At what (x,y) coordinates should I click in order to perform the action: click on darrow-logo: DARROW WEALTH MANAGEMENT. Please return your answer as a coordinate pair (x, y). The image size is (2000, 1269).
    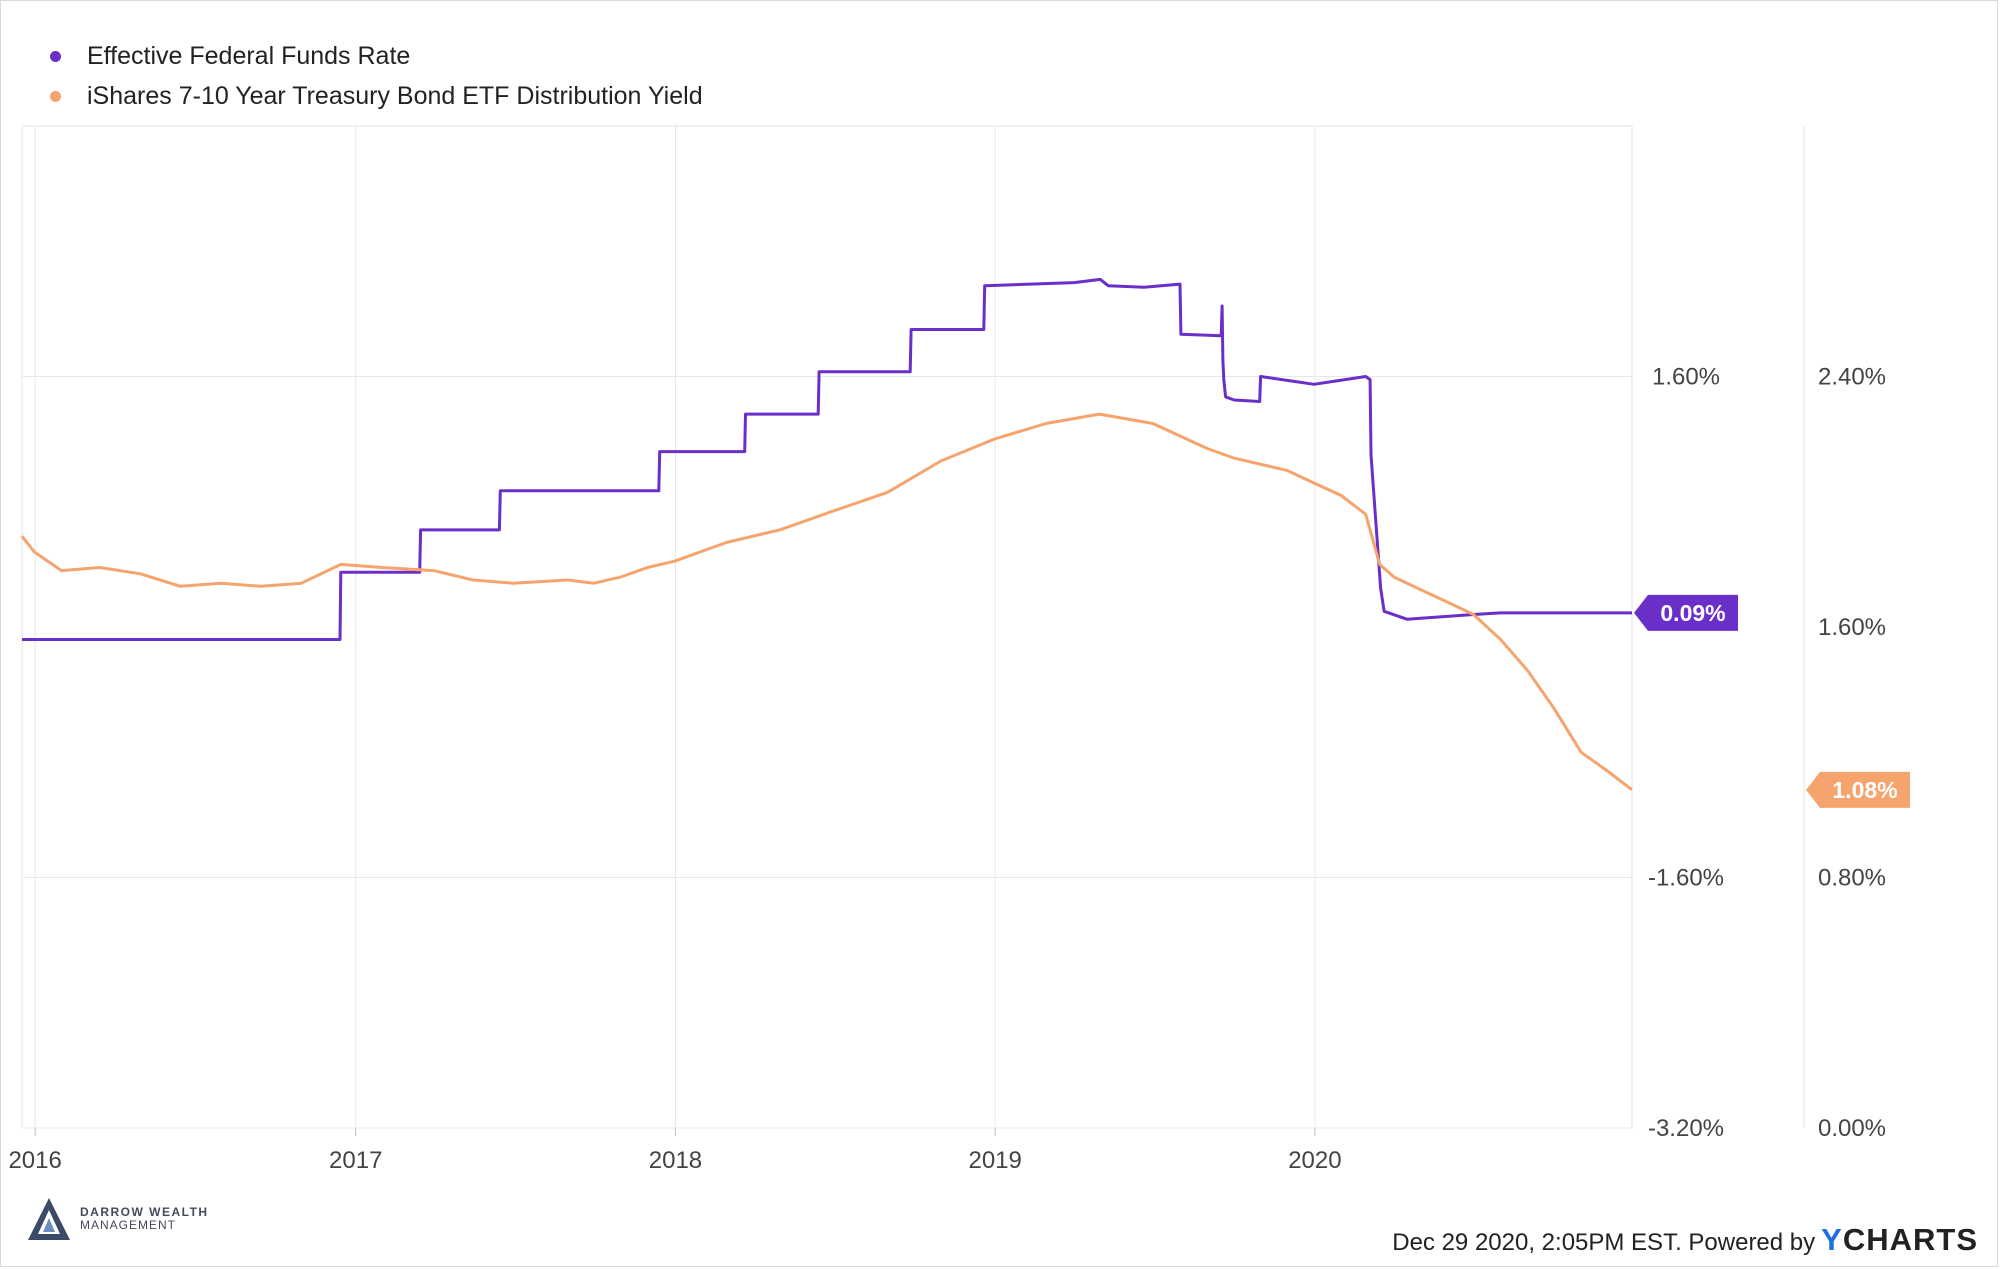
    Looking at the image, I should click on (117, 1219).